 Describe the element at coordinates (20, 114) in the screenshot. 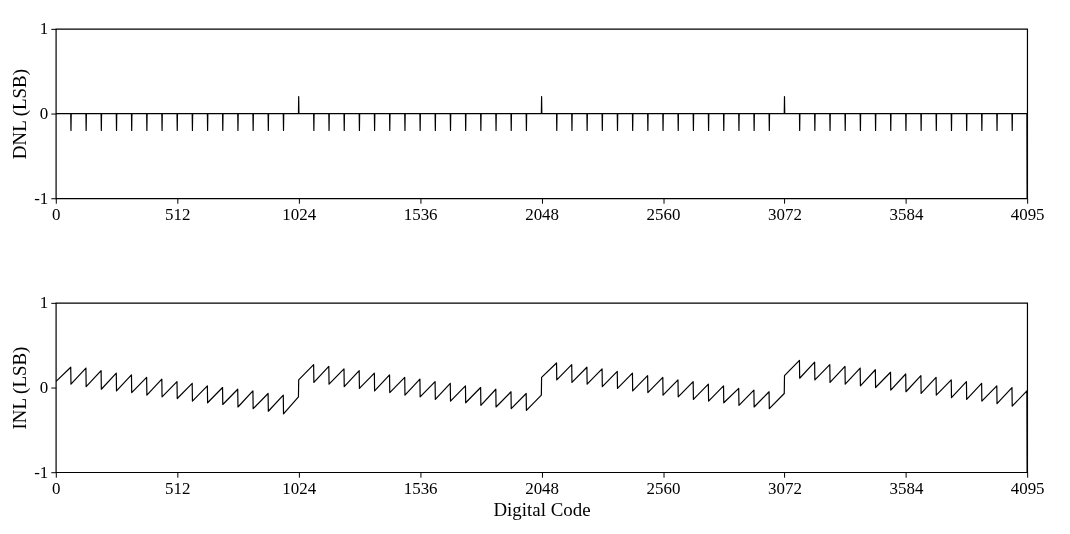

I see `y-axis-title: DNL (LSB)` at that location.